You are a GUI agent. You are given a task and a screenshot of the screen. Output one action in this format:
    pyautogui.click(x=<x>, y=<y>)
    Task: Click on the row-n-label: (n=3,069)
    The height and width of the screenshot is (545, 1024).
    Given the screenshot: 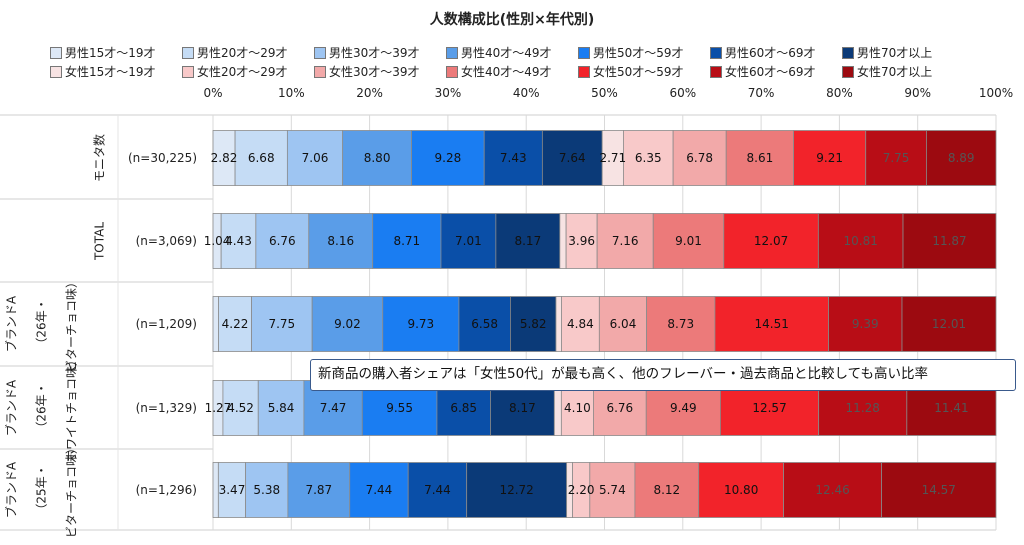 What is the action you would take?
    pyautogui.click(x=166, y=241)
    